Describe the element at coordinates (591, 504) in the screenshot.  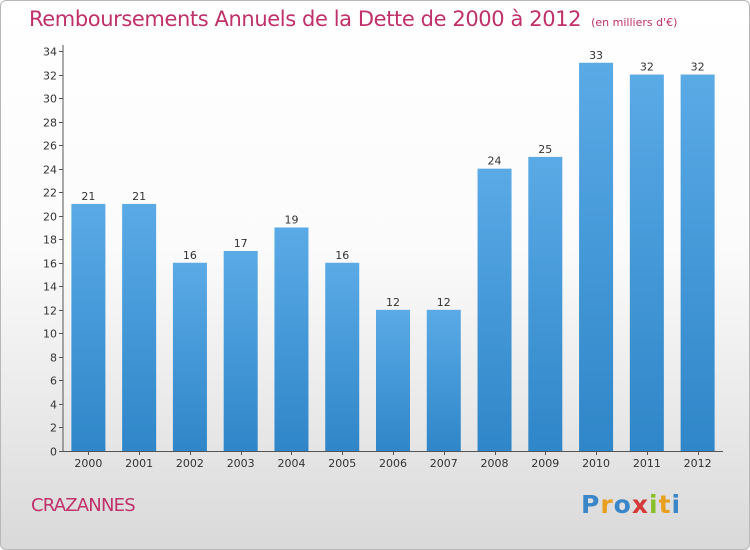
I see `logo-letter: P` at that location.